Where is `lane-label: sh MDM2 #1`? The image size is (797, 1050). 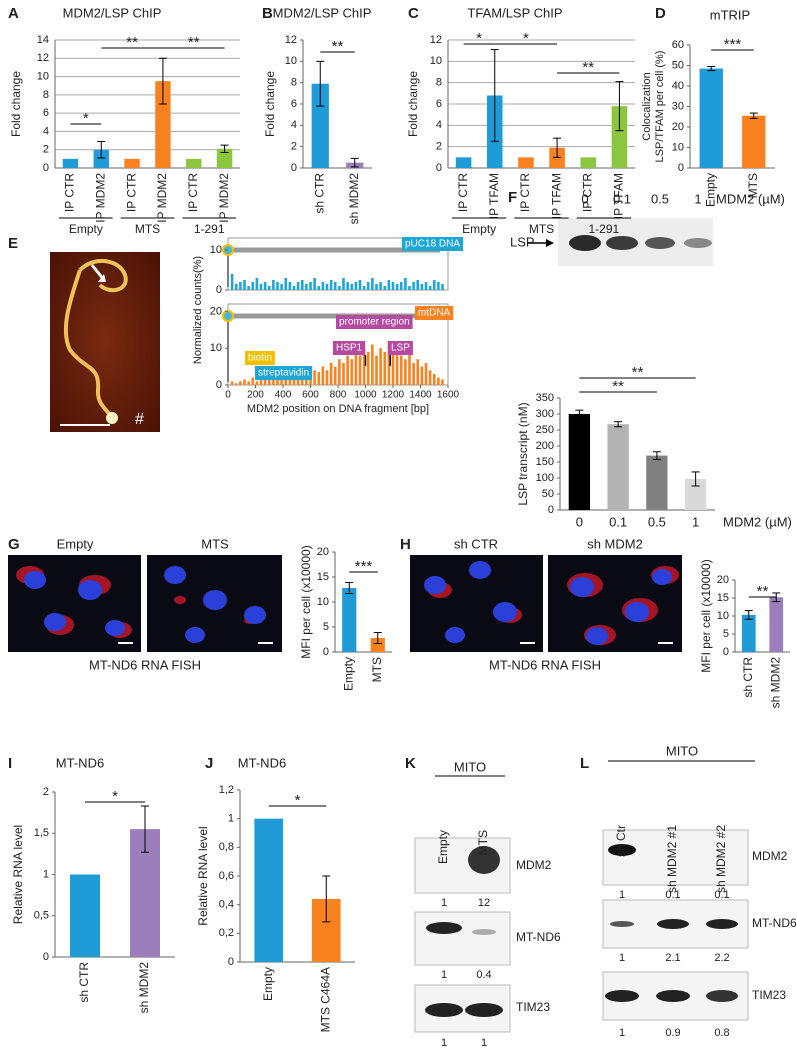
lane-label: sh MDM2 #1 is located at coordinates (672, 859).